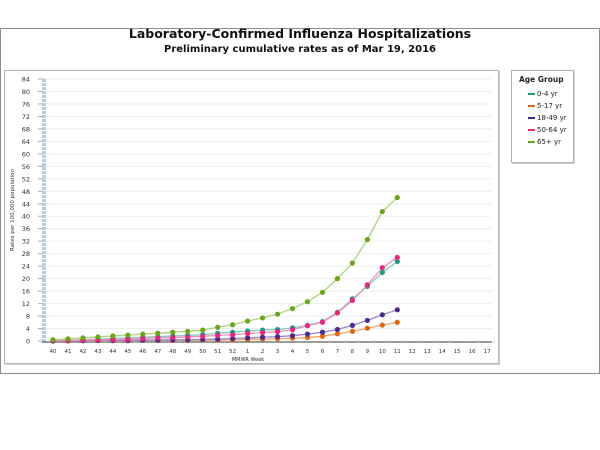  Describe the element at coordinates (28, 342) in the screenshot. I see `y-tick-label: 0` at that location.